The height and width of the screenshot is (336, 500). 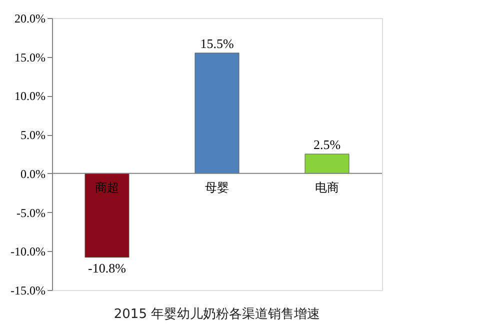 What do you see at coordinates (217, 314) in the screenshot?
I see `text: 2015 年婴幼儿奶粉各渠道销售增速` at bounding box center [217, 314].